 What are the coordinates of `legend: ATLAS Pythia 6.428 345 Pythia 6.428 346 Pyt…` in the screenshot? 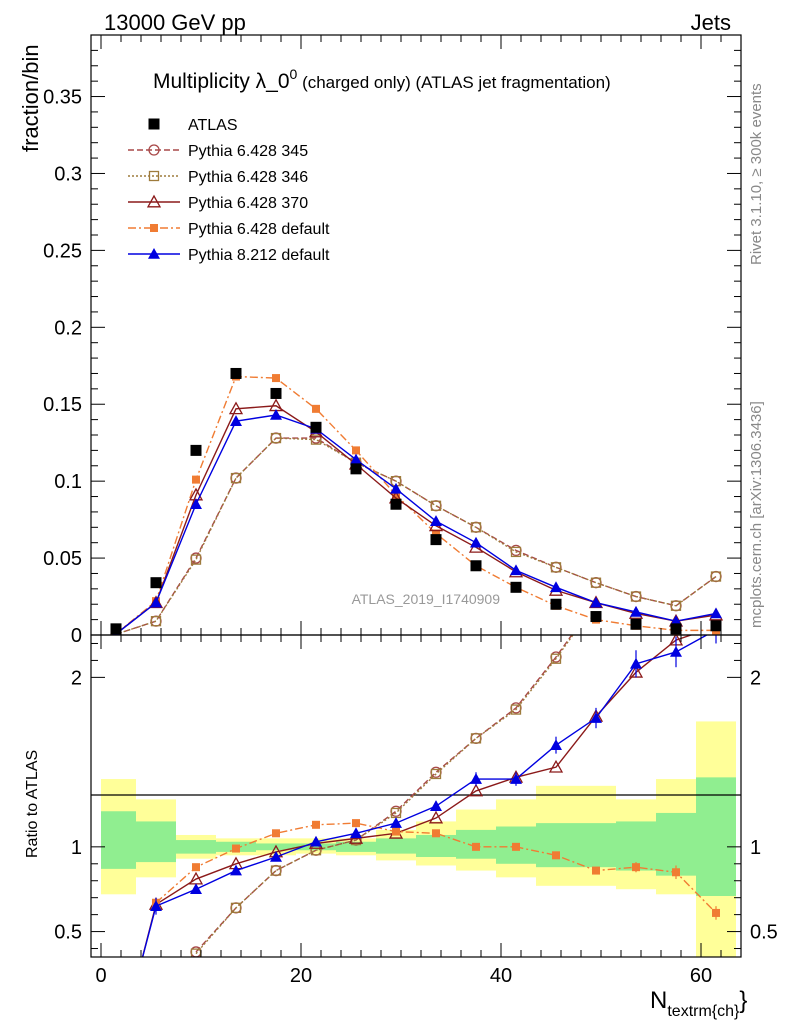 It's located at (229, 190).